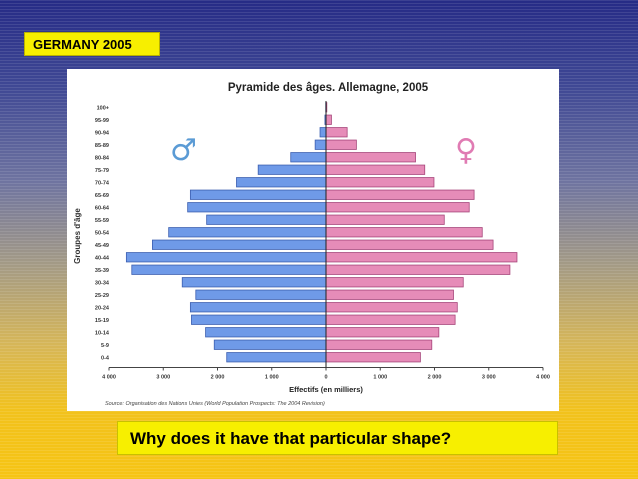 The width and height of the screenshot is (638, 479). What do you see at coordinates (102, 183) in the screenshot?
I see `y-tick-label: 70-74` at bounding box center [102, 183].